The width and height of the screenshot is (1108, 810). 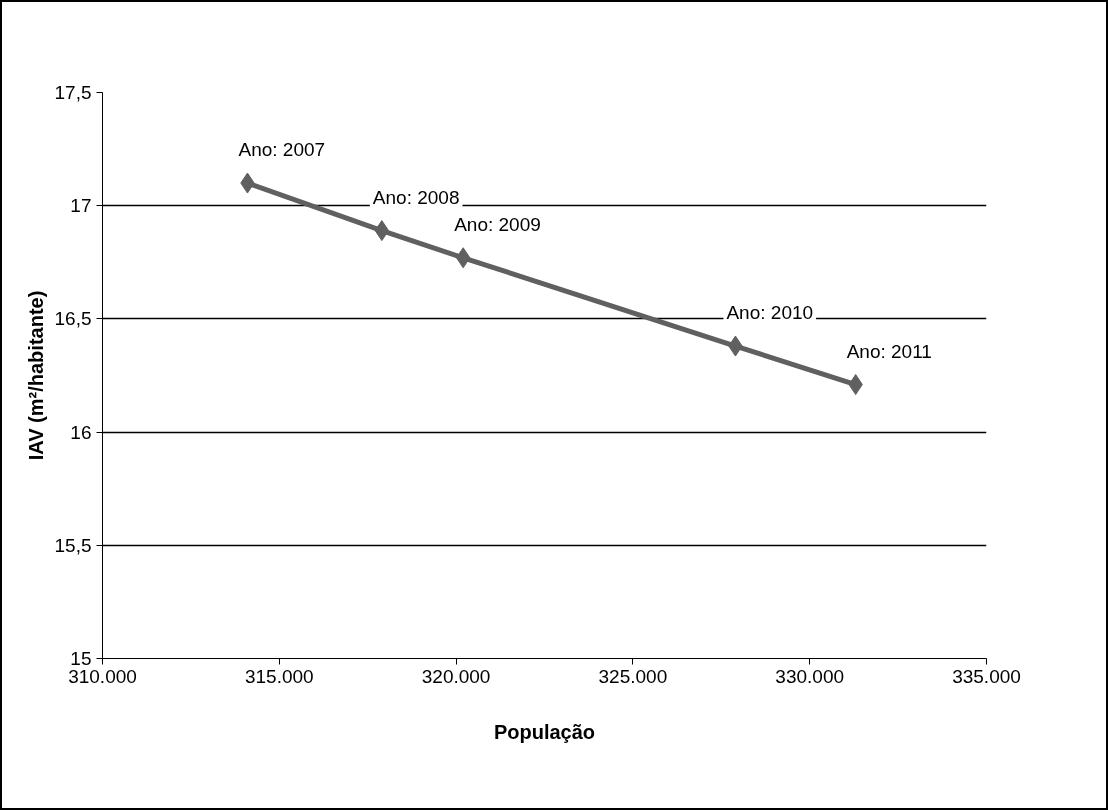 What do you see at coordinates (810, 676) in the screenshot?
I see `x-tick-label: 330.000` at bounding box center [810, 676].